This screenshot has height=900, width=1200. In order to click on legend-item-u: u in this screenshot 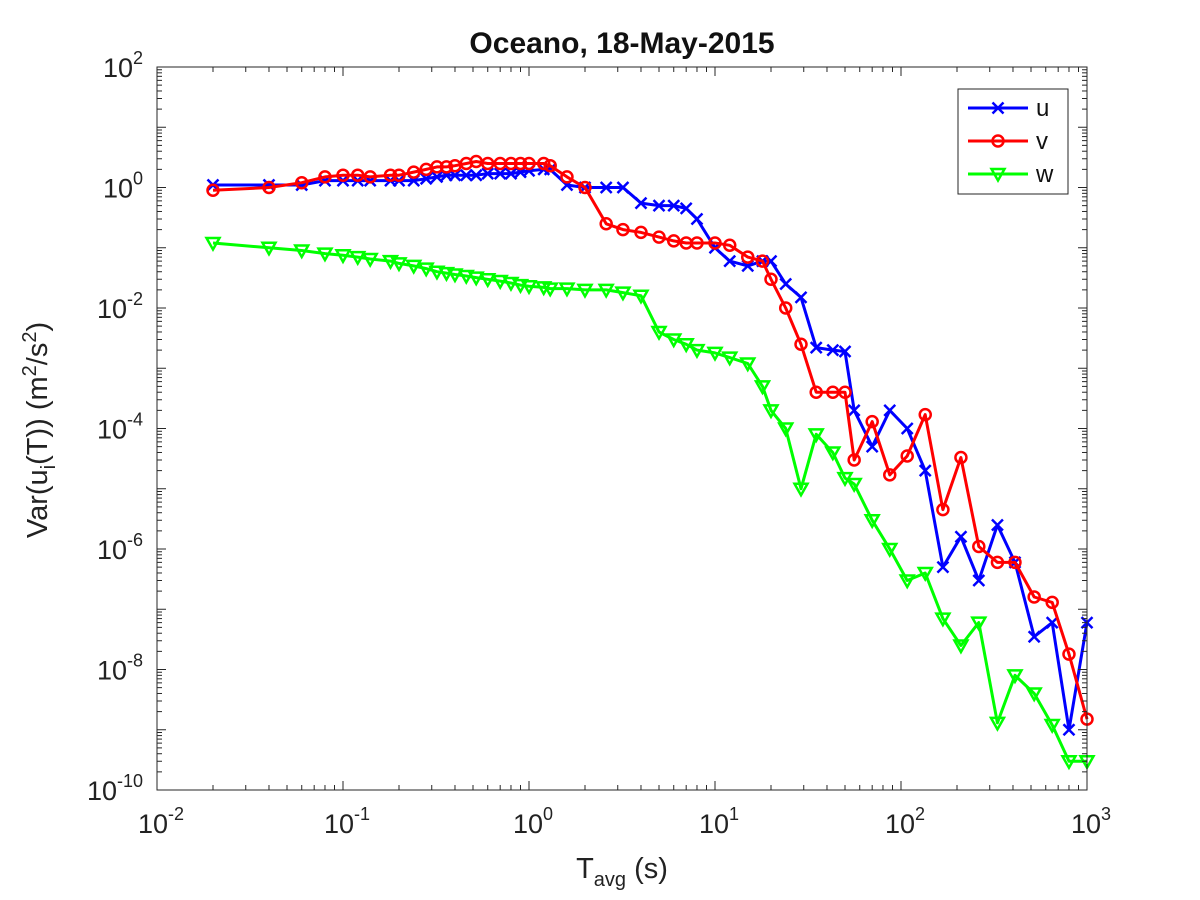, I will do `click(1008, 108)`.